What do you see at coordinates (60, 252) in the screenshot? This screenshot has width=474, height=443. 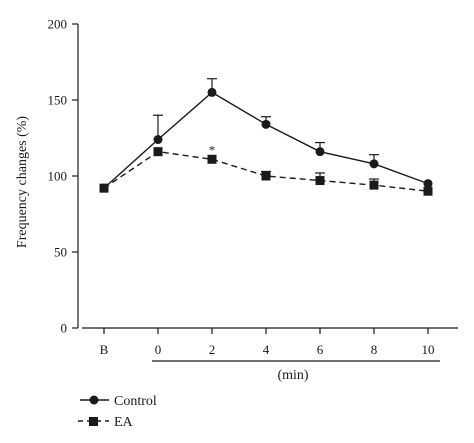 I see `y-tick-label: 50` at bounding box center [60, 252].